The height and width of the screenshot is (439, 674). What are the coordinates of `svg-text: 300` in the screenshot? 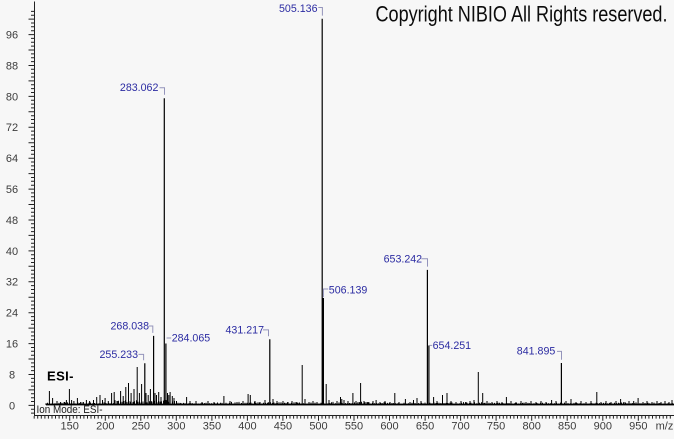 It's located at (176, 427).